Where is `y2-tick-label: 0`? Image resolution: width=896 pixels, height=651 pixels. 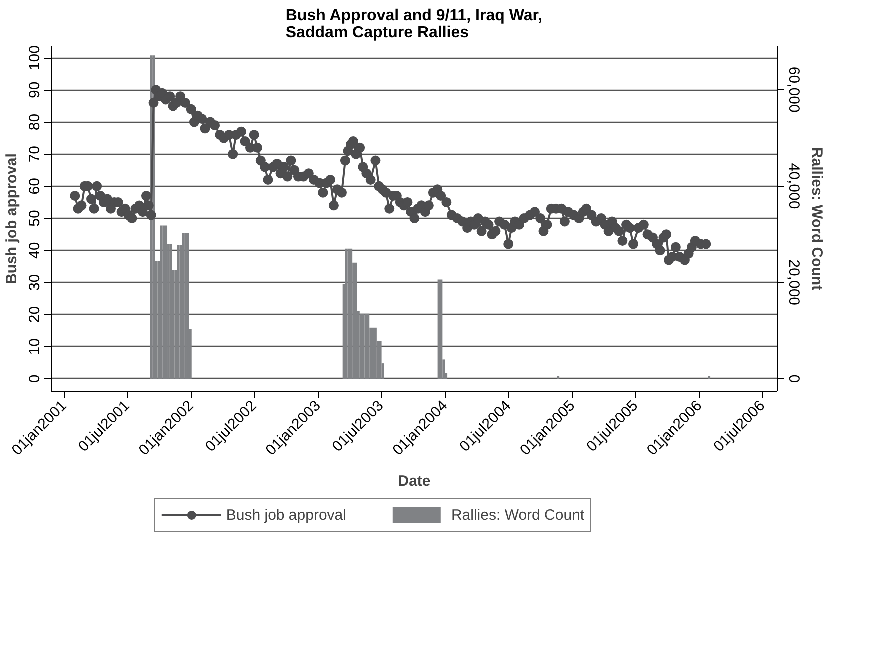 y2-tick-label: 0 is located at coordinates (794, 379).